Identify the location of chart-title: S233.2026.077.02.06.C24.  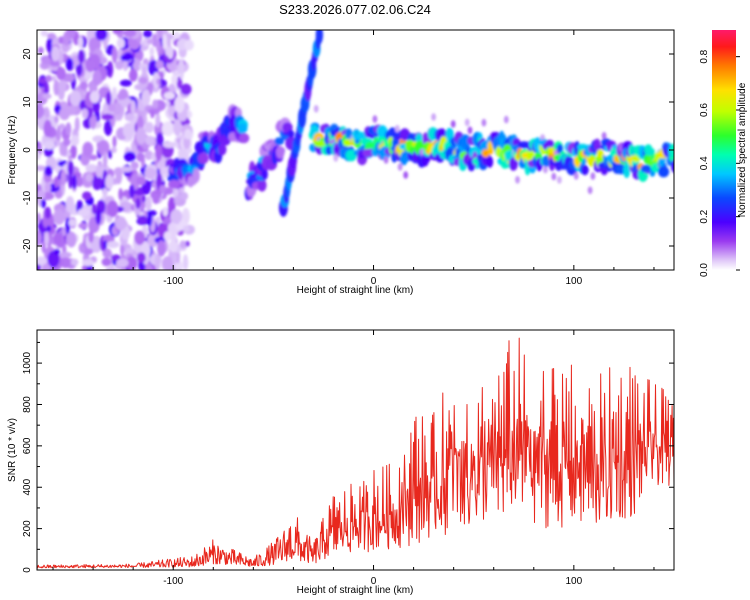
(355, 9).